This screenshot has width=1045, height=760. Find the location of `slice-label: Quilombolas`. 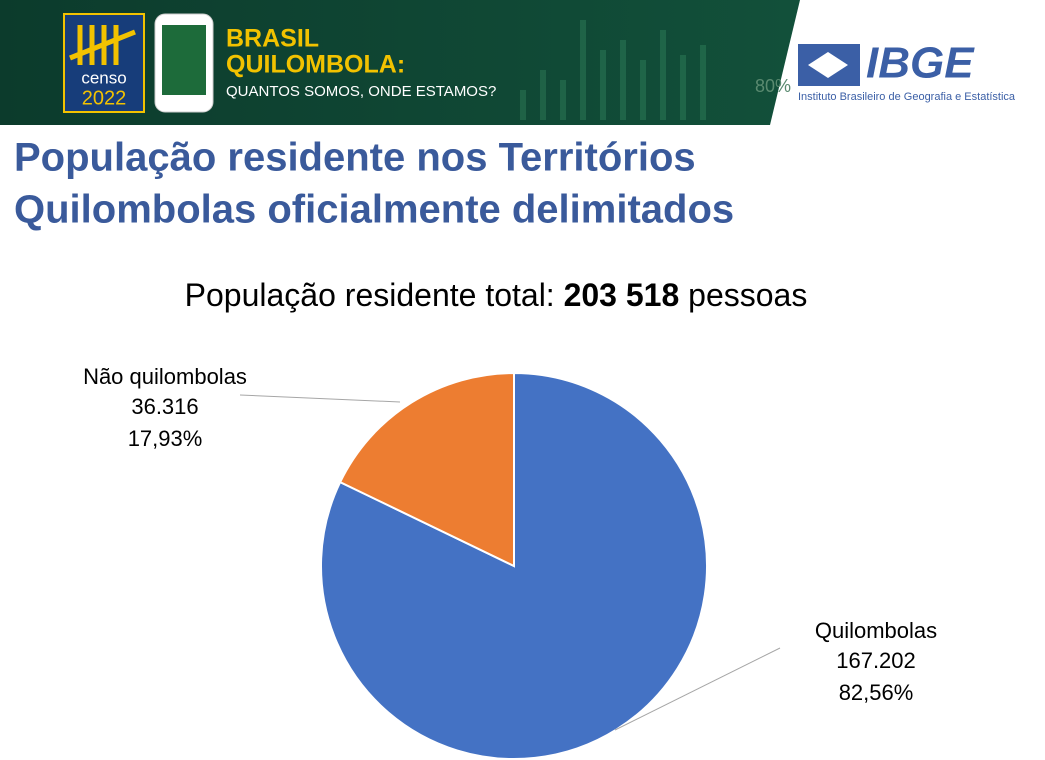

slice-label: Quilombolas is located at coordinates (876, 630).